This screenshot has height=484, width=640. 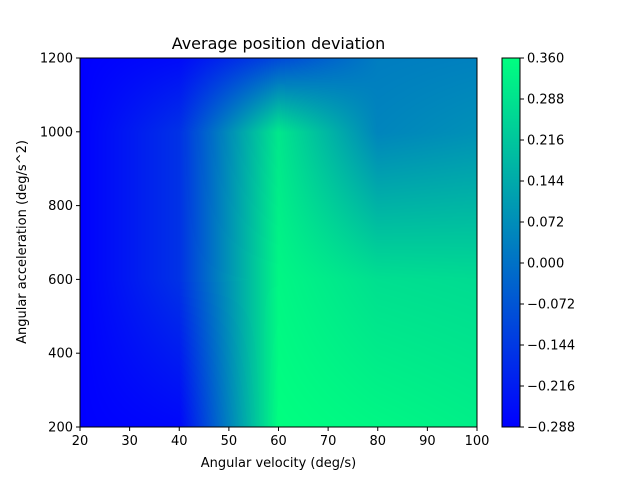 I want to click on y-tick-label: 800, so click(x=60, y=206).